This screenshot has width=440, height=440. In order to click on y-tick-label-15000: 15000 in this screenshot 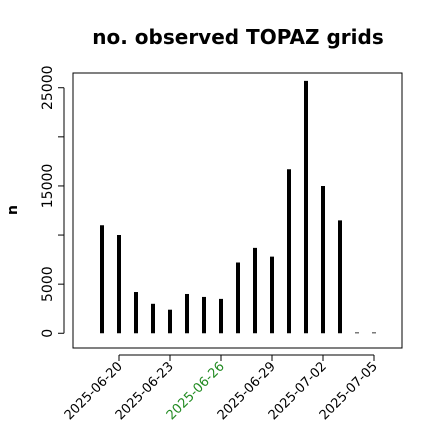, I will do `click(48, 186)`.